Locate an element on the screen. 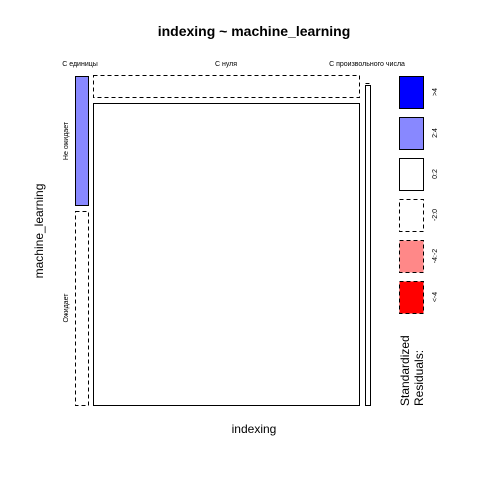 Image resolution: width=480 pixels, height=480 pixels. x-category-label: С единицы is located at coordinates (80, 64).